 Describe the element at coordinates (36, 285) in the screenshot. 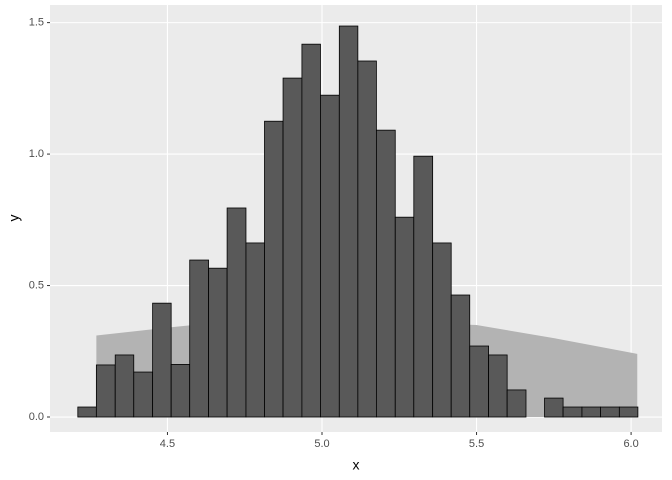

I see `y-tick-label: 0.5` at that location.